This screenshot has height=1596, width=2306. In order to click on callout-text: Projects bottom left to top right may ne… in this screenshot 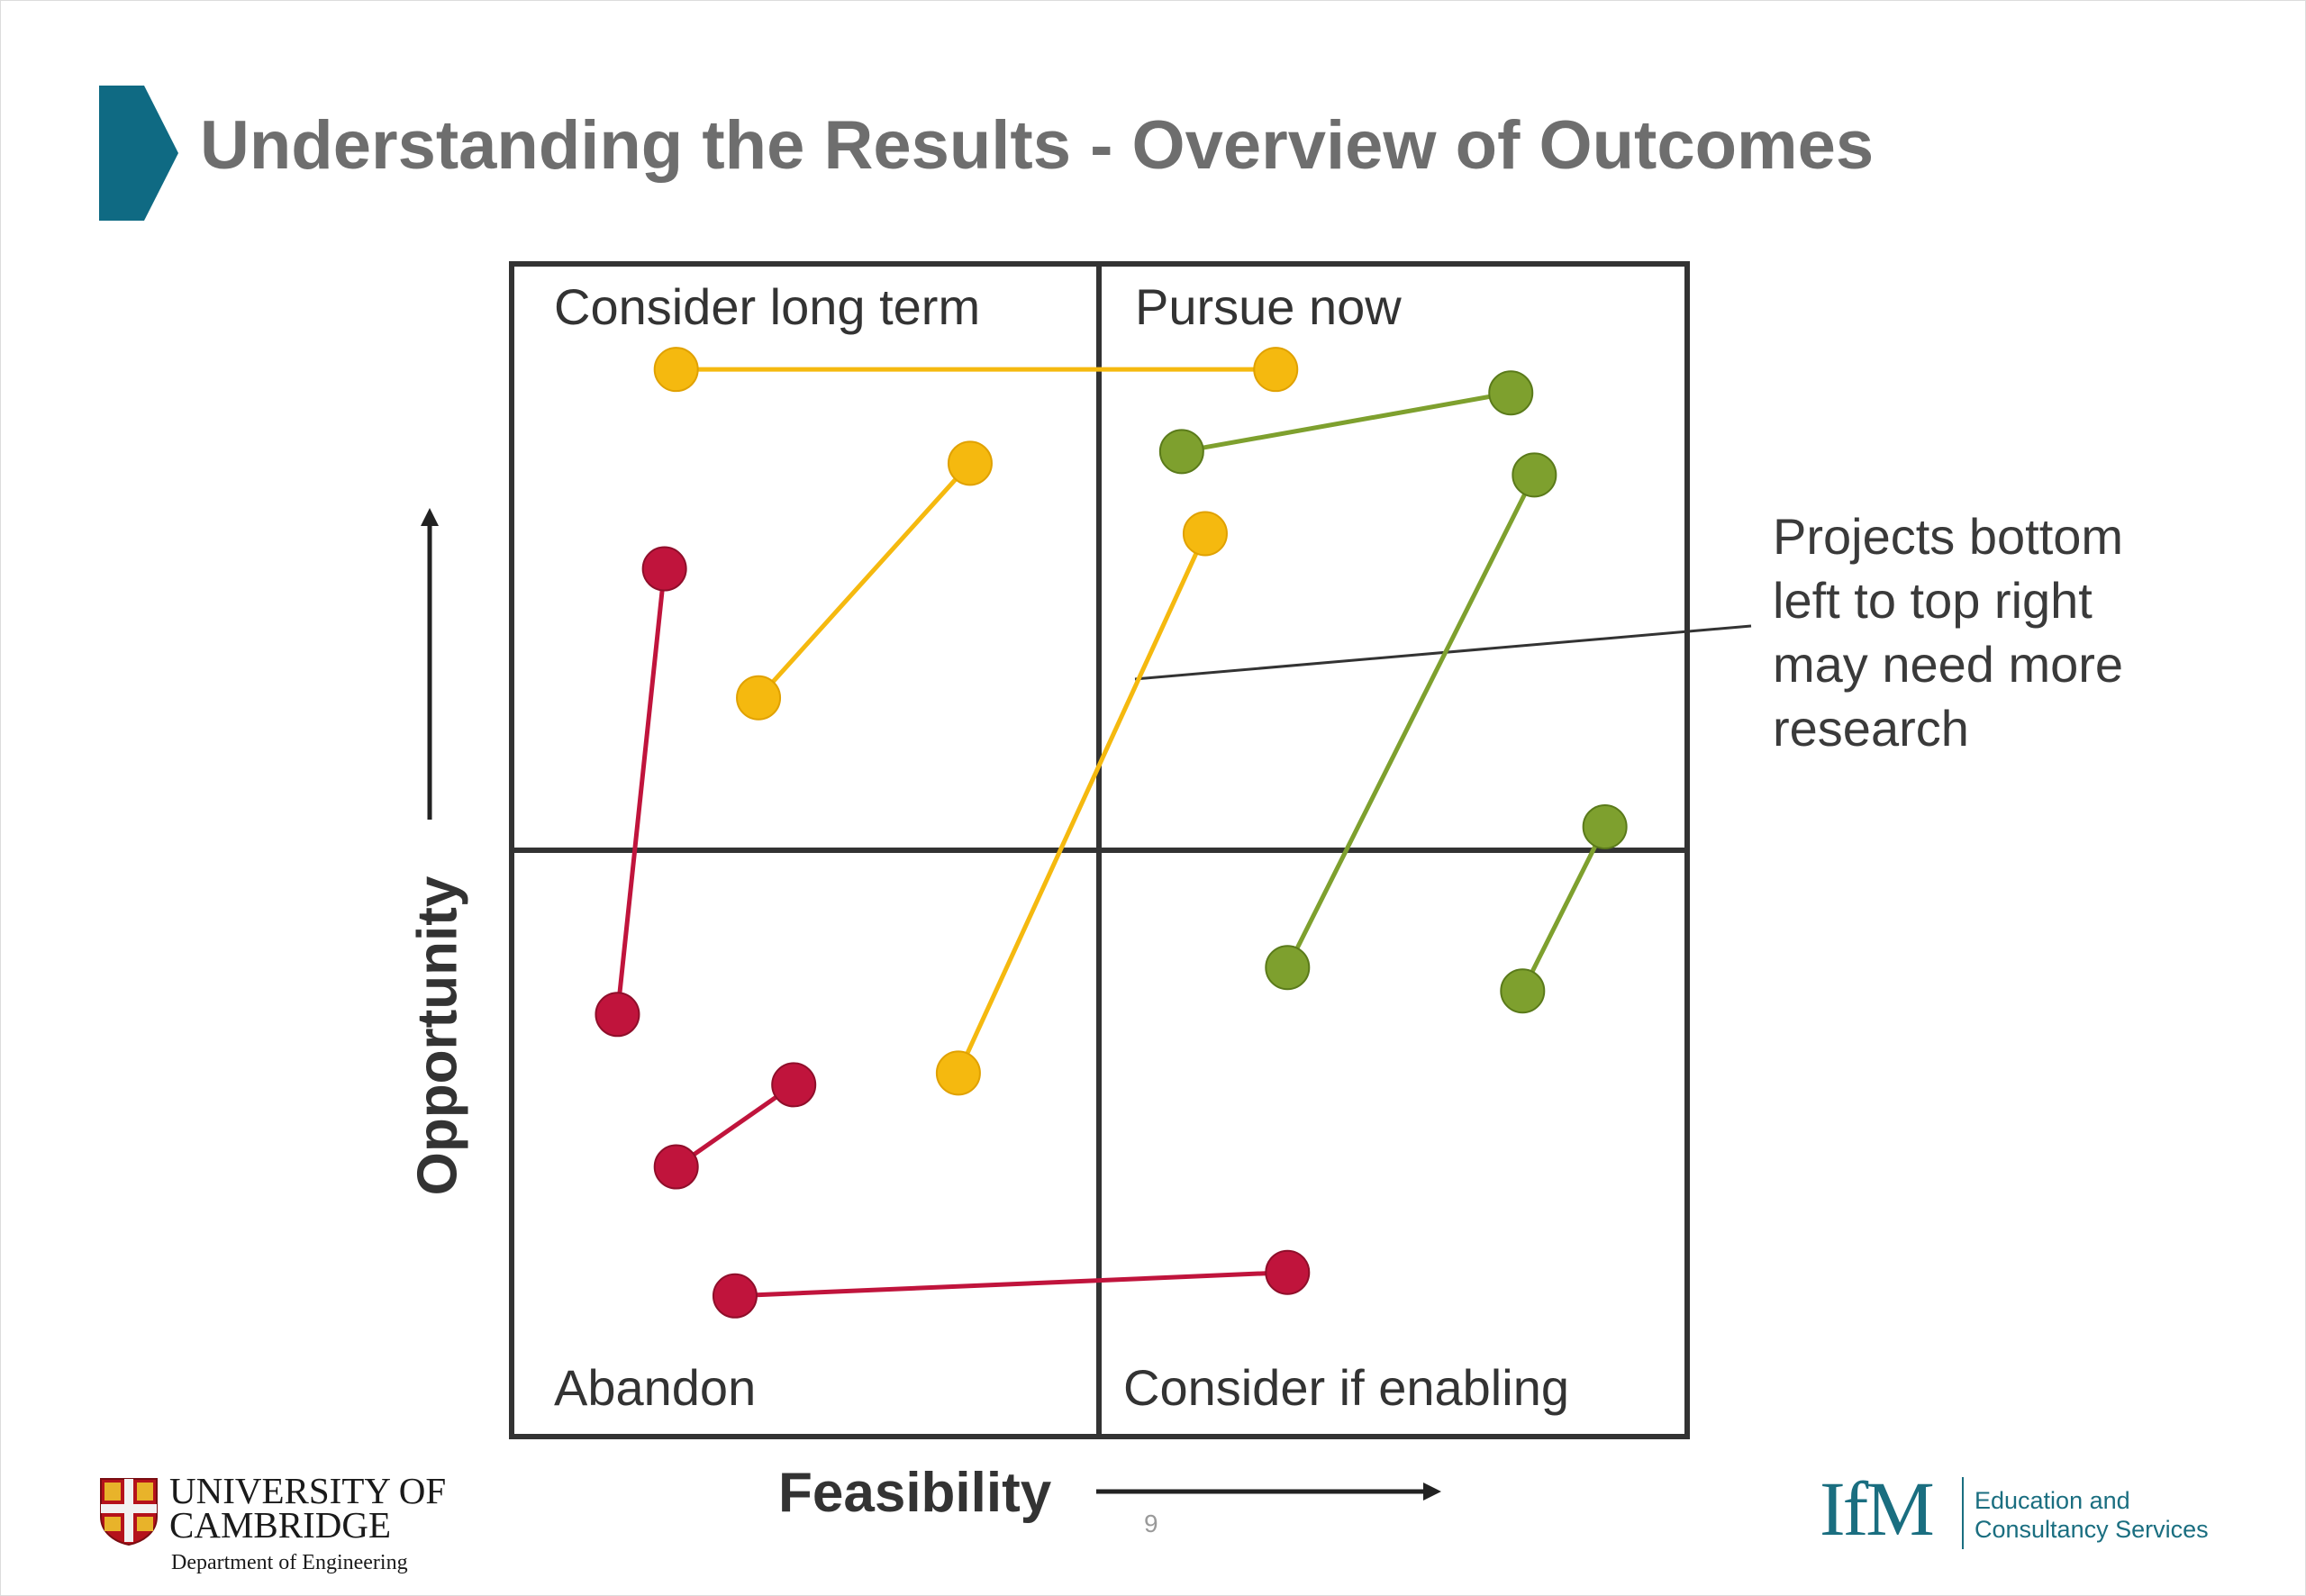, I will do `click(1948, 632)`.